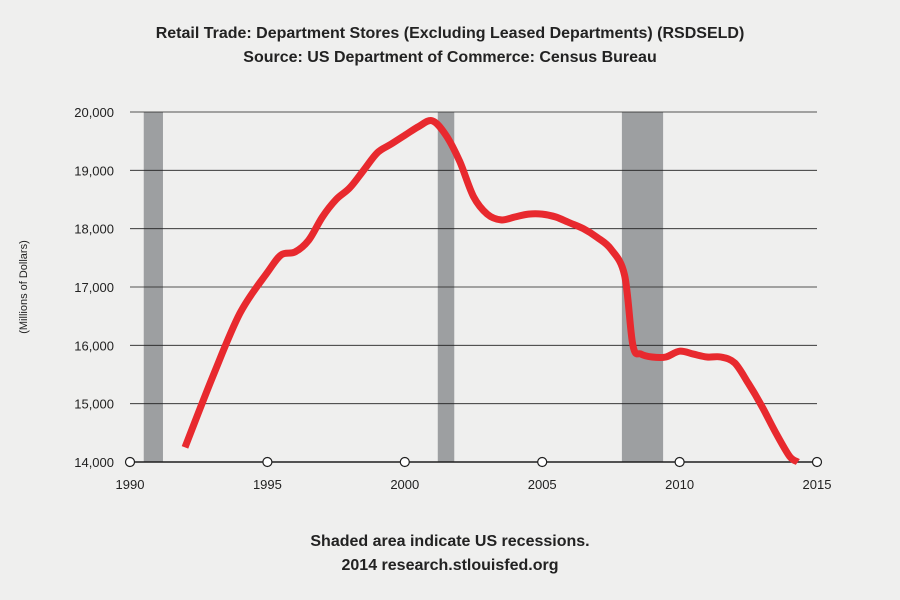 This screenshot has width=900, height=600. Describe the element at coordinates (817, 462) in the screenshot. I see `x-axis-marker-2015` at that location.